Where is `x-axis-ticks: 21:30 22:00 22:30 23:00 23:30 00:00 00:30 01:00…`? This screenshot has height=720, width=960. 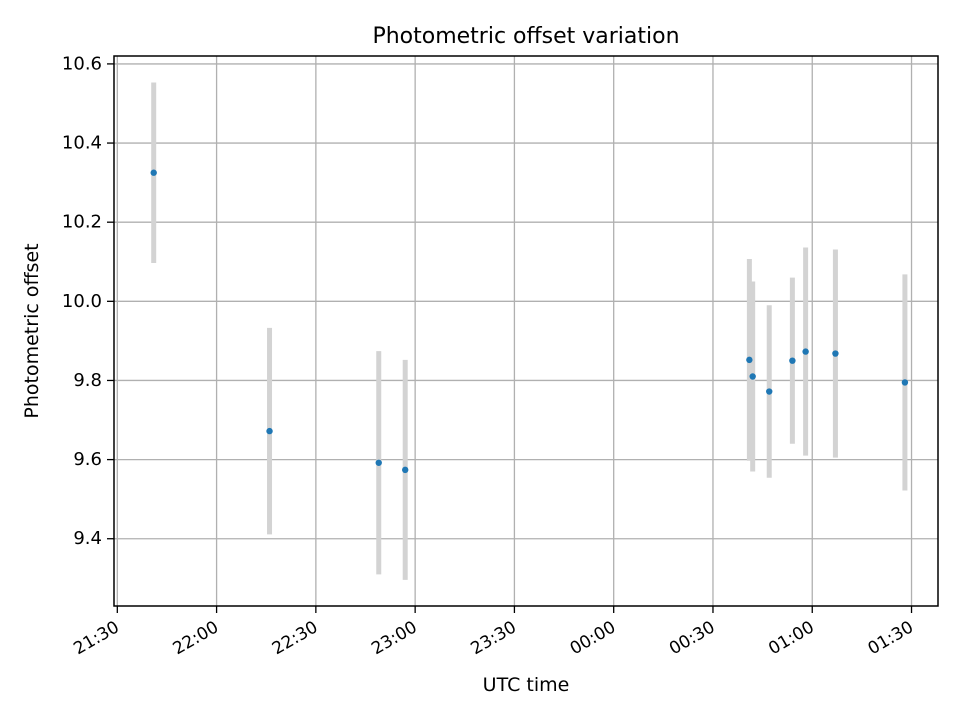 x-axis-ticks: 21:30 22:00 22:30 23:00 23:30 00:00 00:30 01:00… is located at coordinates (493, 632).